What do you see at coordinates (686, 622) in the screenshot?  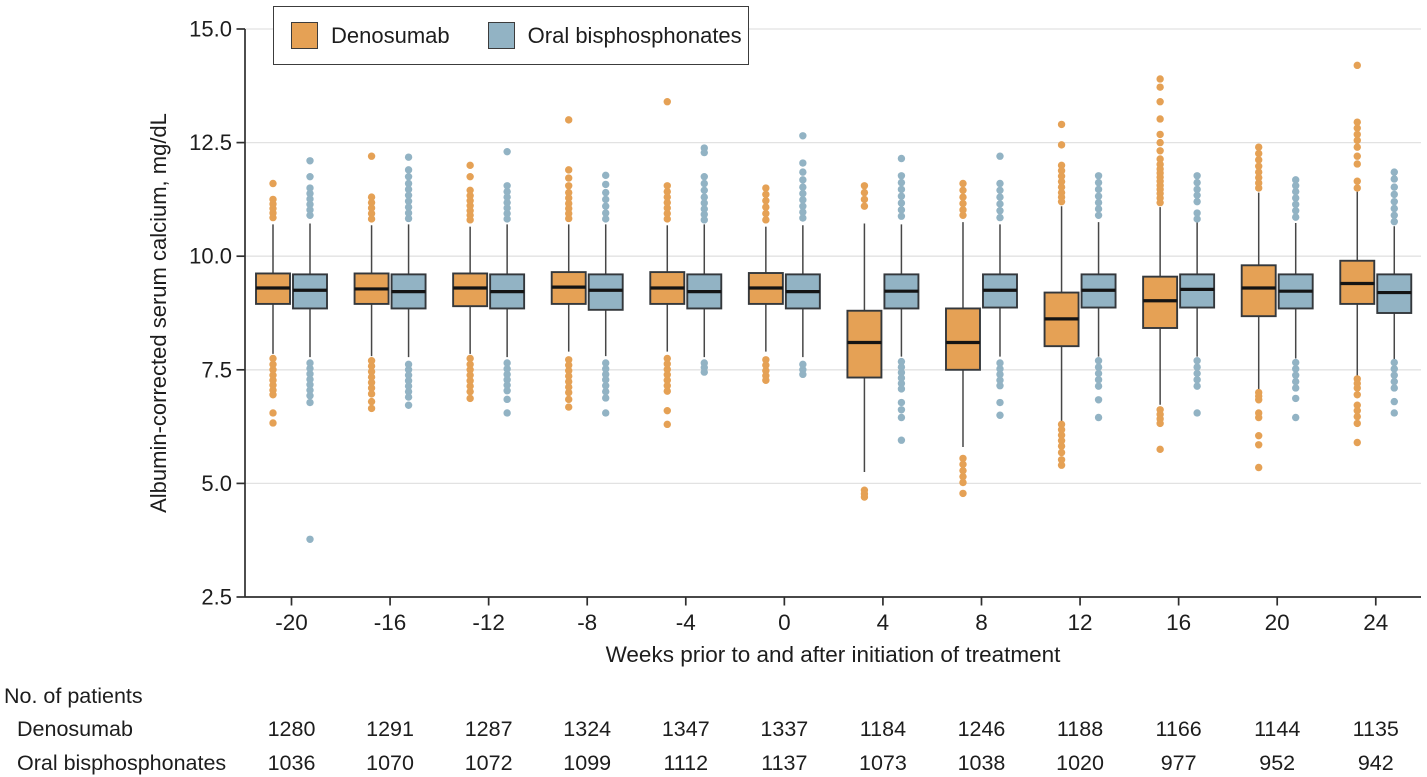 I see `x-tick-label: -4` at bounding box center [686, 622].